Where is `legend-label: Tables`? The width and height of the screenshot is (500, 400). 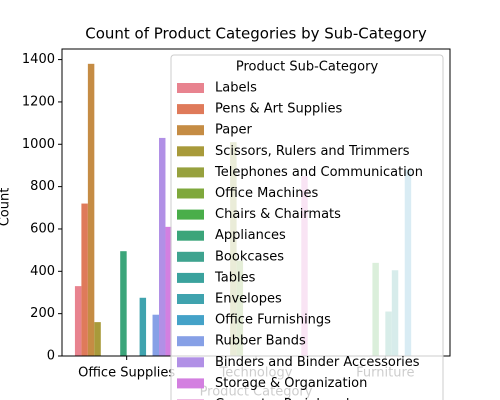 legend-label: Tables is located at coordinates (235, 277).